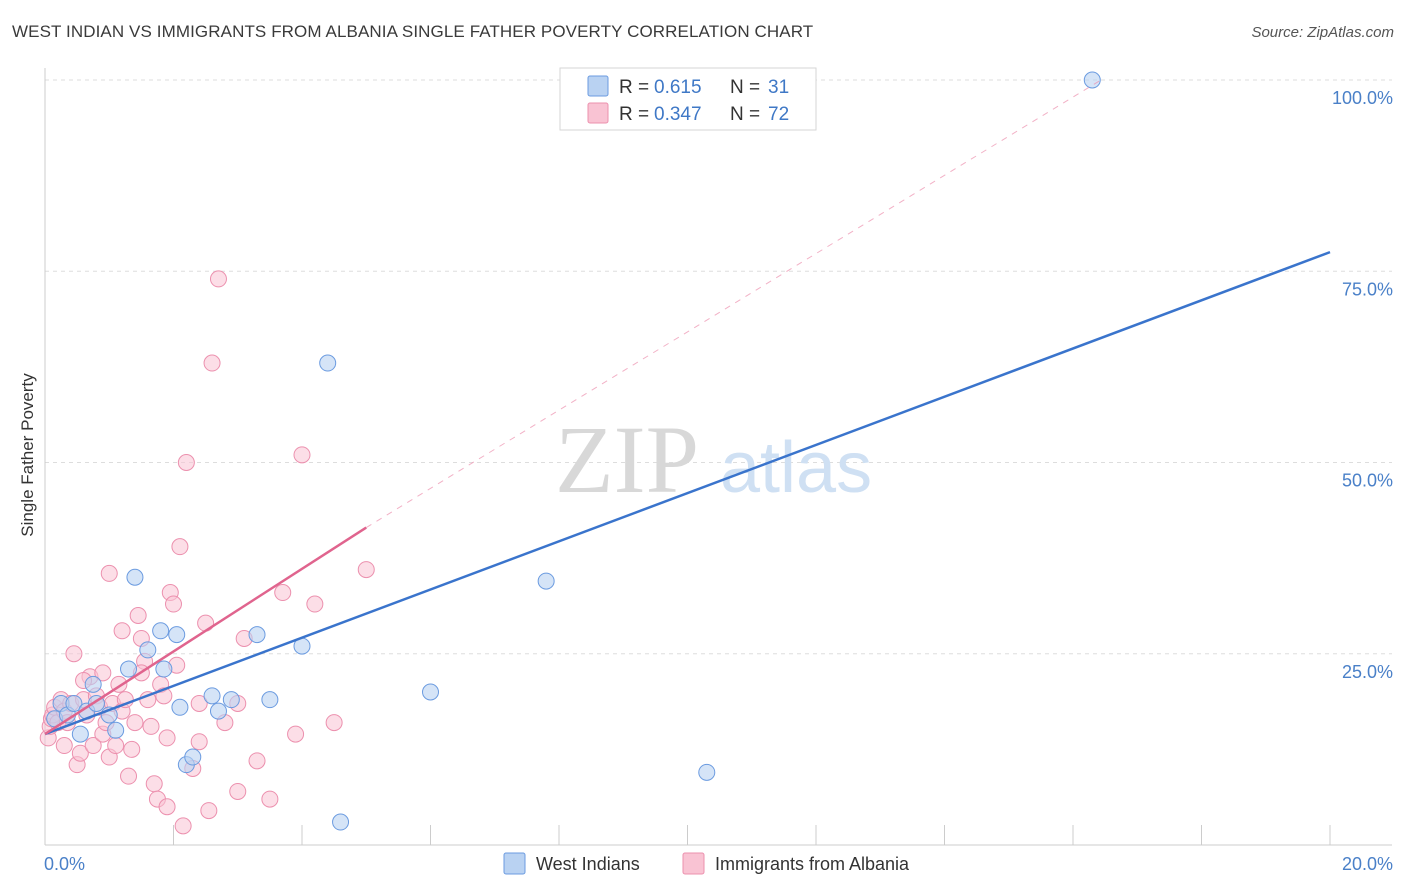 The height and width of the screenshot is (892, 1406). What do you see at coordinates (1322, 32) in the screenshot?
I see `source-label: Source: ZipAtlas.com` at bounding box center [1322, 32].